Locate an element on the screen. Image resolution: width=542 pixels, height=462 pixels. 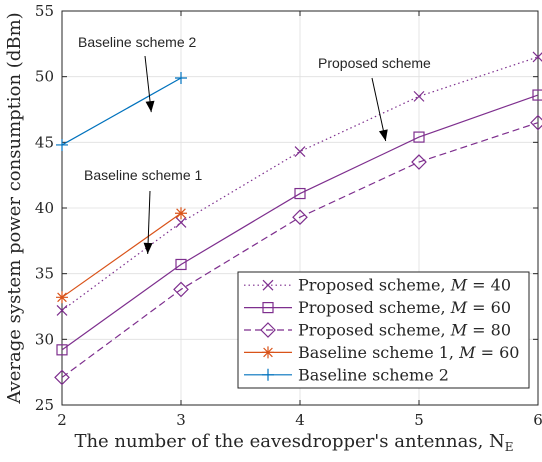
legend-label: Baseline scheme 2 is located at coordinates (373, 374).